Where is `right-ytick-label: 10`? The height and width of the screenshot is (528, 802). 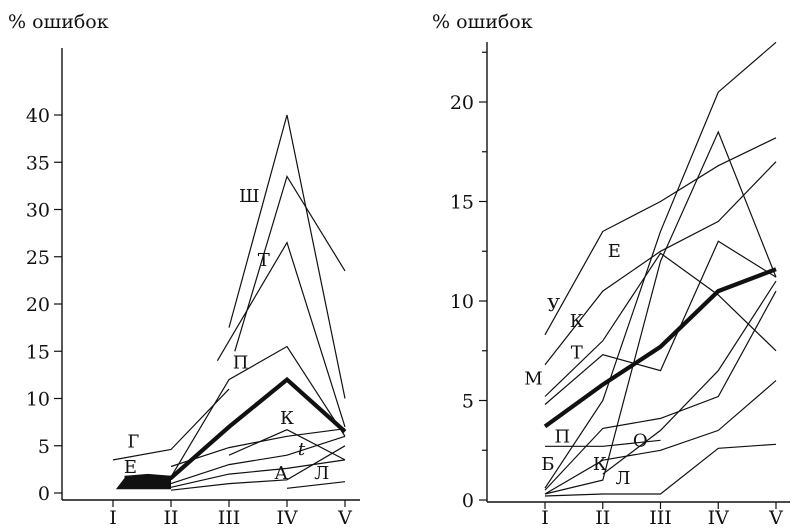
right-ytick-label: 10 is located at coordinates (462, 302).